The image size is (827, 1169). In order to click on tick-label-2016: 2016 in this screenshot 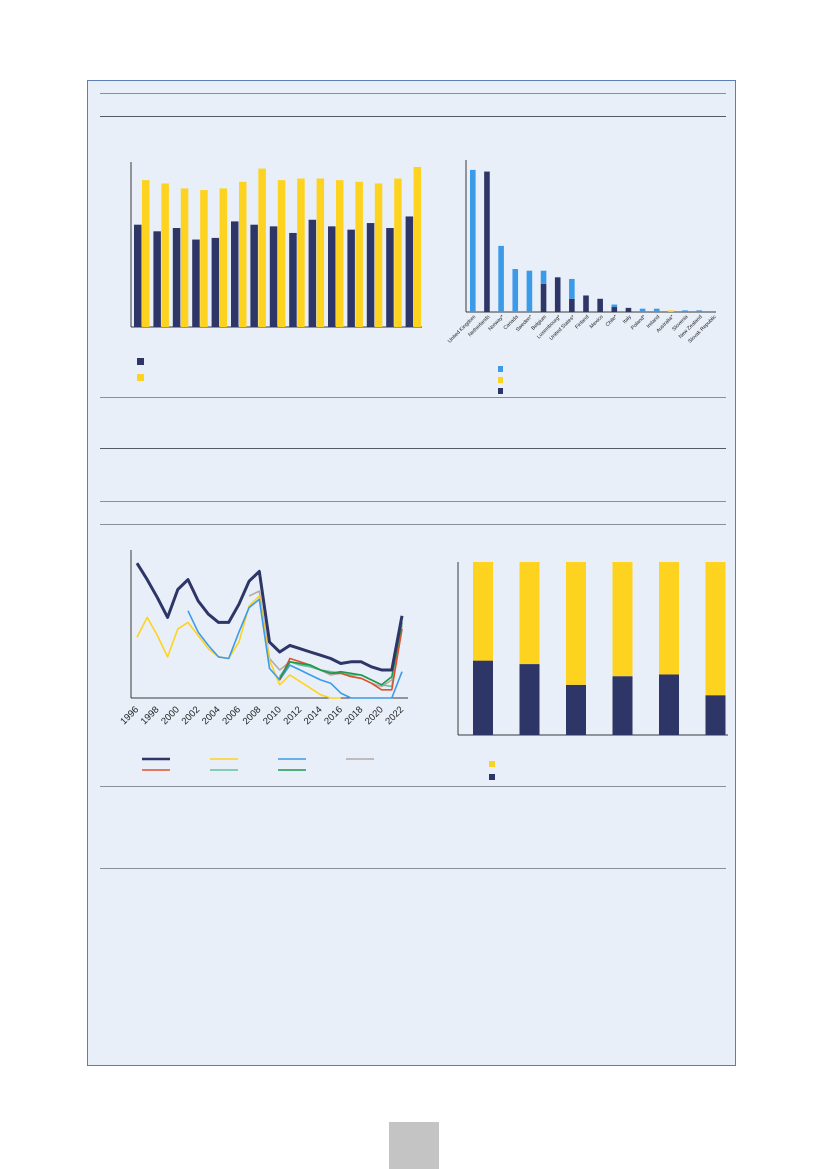, I will do `click(333, 715)`.